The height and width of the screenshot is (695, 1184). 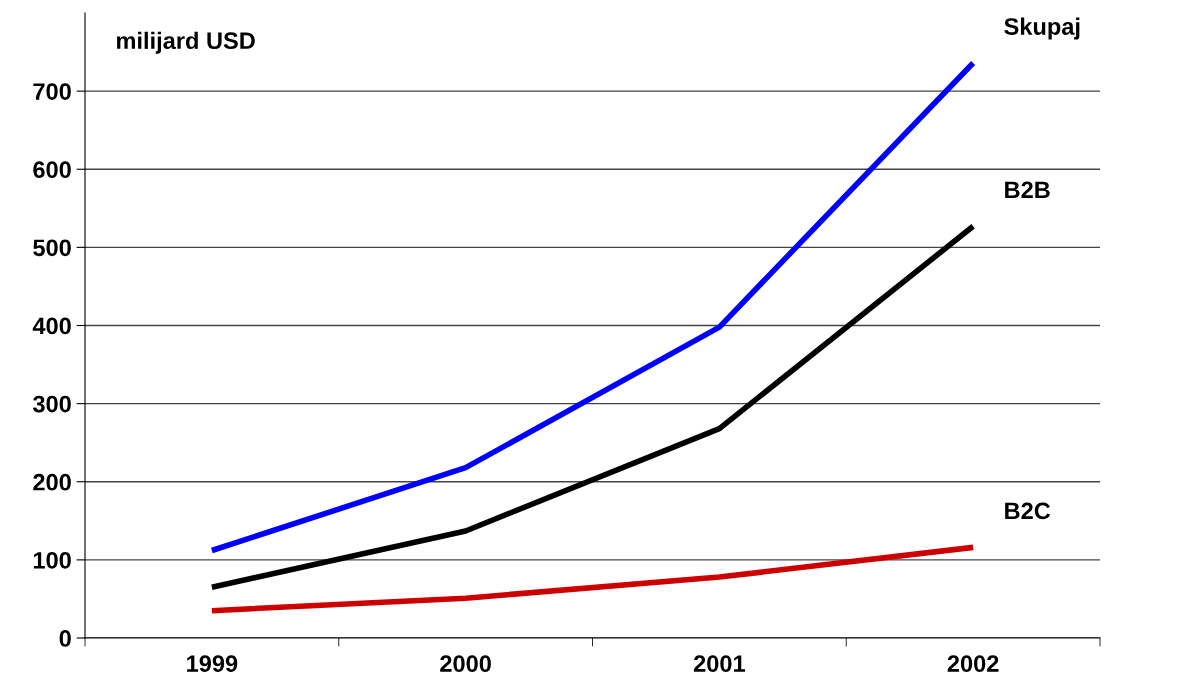 What do you see at coordinates (52, 91) in the screenshot?
I see `y-tick-label: 700` at bounding box center [52, 91].